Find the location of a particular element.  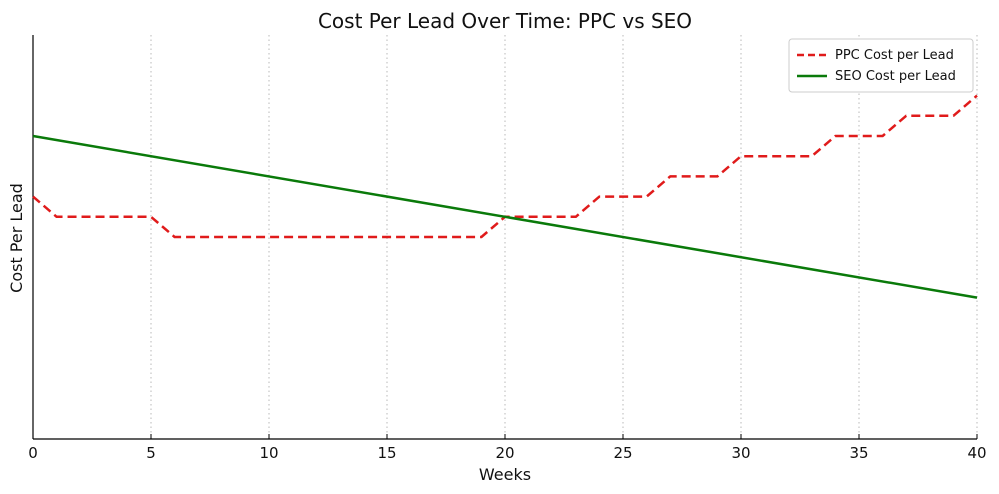

x-tick-label-20: 20 is located at coordinates (504, 453).